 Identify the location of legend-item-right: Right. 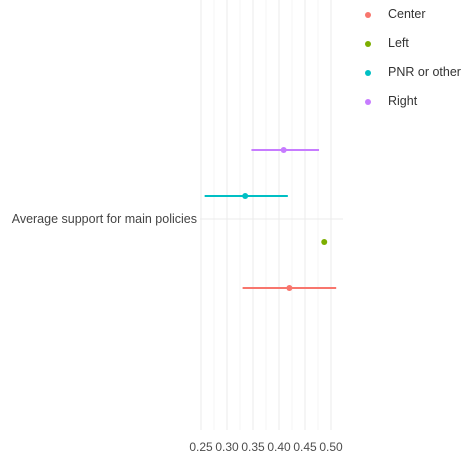
(412, 106).